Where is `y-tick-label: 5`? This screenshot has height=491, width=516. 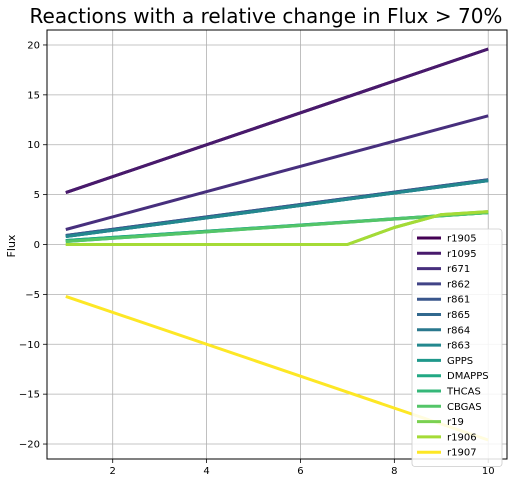
y-tick-label: 5 is located at coordinates (37, 195).